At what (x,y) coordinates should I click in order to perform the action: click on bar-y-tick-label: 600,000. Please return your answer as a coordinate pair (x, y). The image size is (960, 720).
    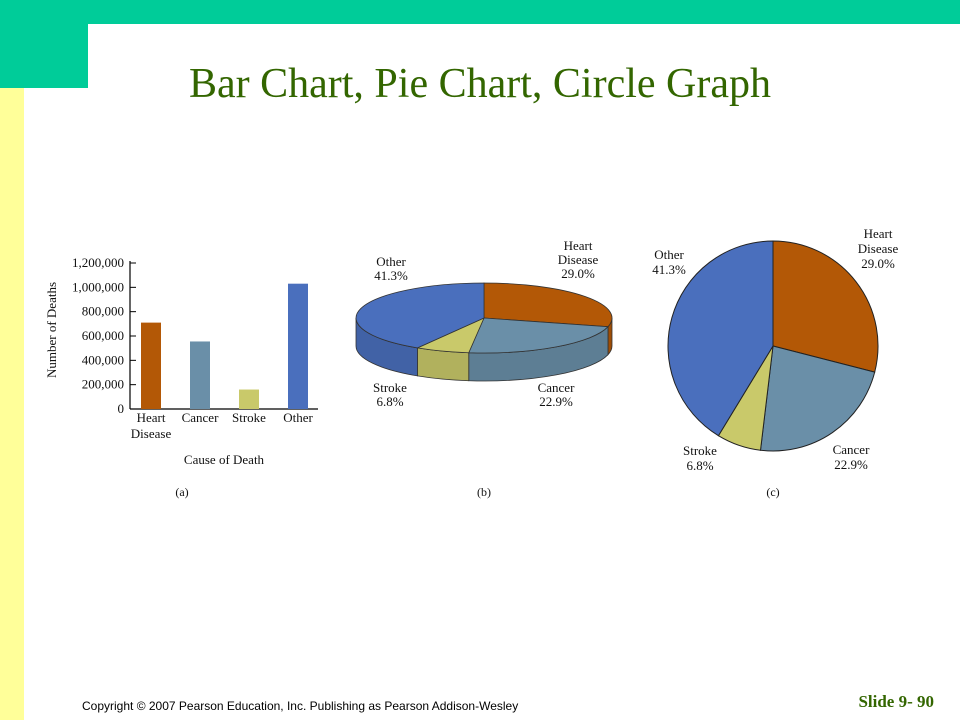
    Looking at the image, I should click on (103, 335).